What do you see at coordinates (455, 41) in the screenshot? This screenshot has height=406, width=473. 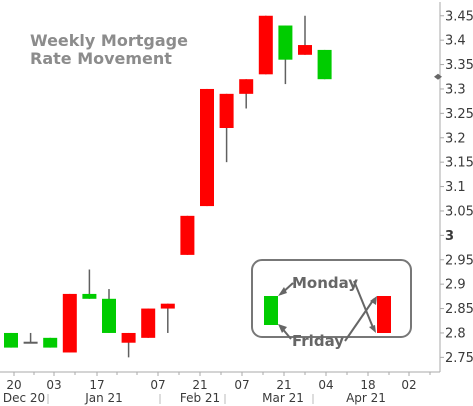 I see `y-tick-label: 3.4` at bounding box center [455, 41].